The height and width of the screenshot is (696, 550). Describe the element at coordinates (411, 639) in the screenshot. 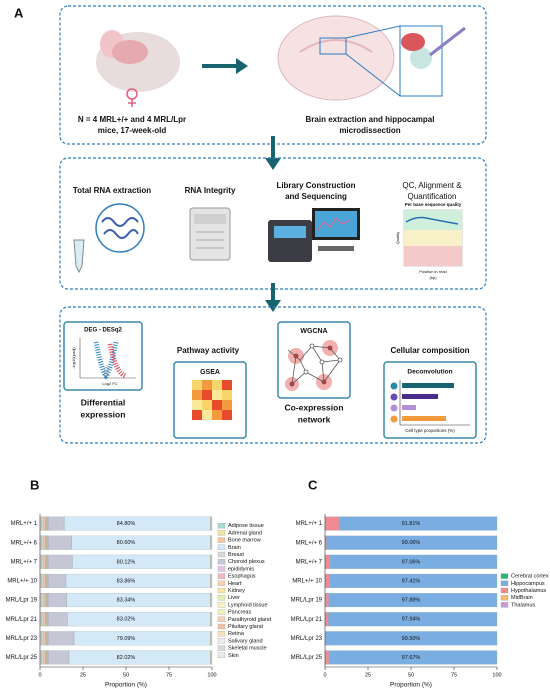

I see `value-label: 99.50%` at that location.